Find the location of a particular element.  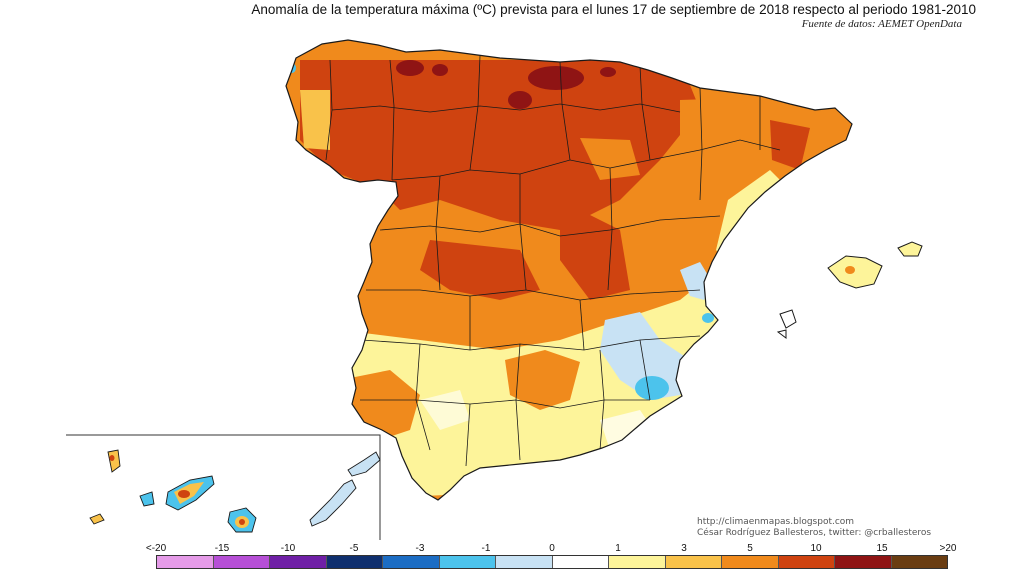

legend-tick: -5 is located at coordinates (354, 548).